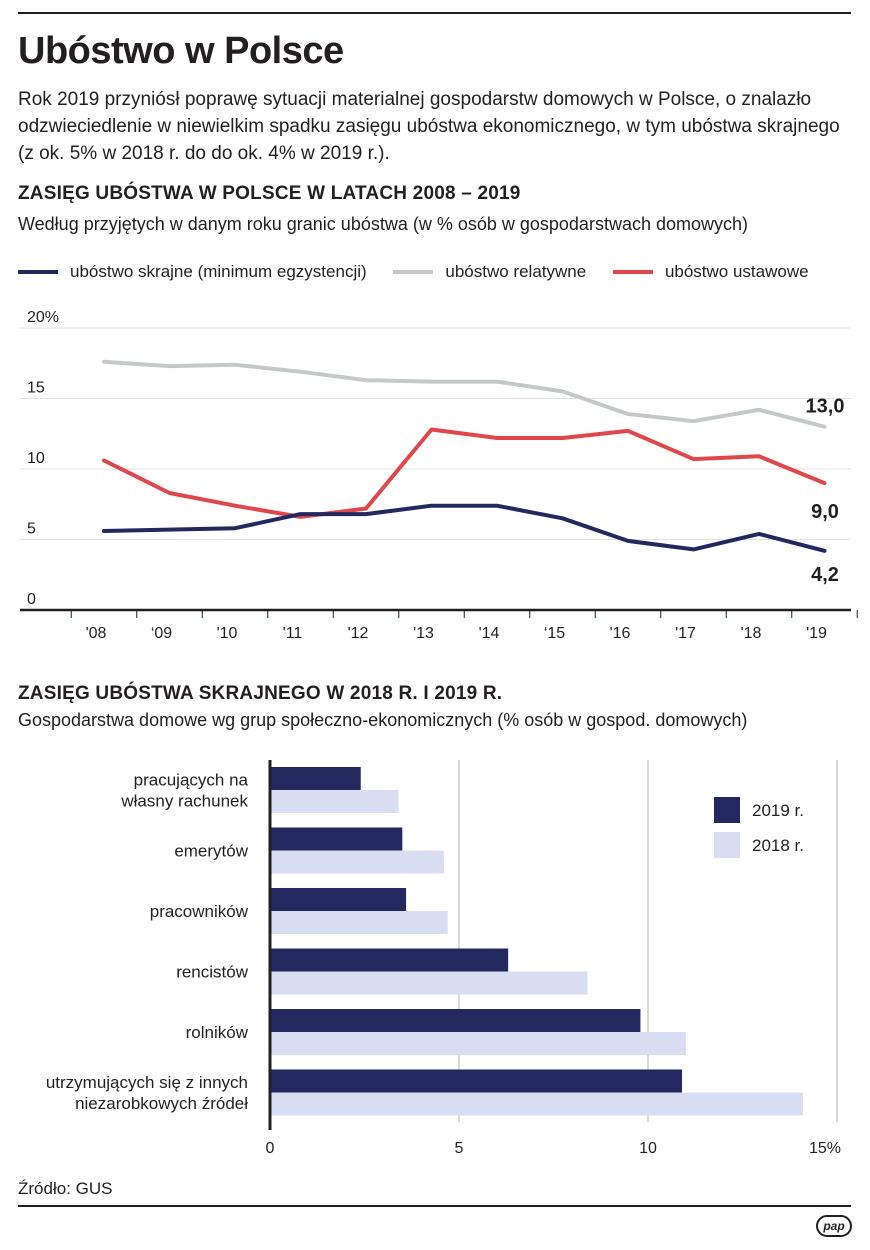  I want to click on legend-swatch-extreme, so click(38, 272).